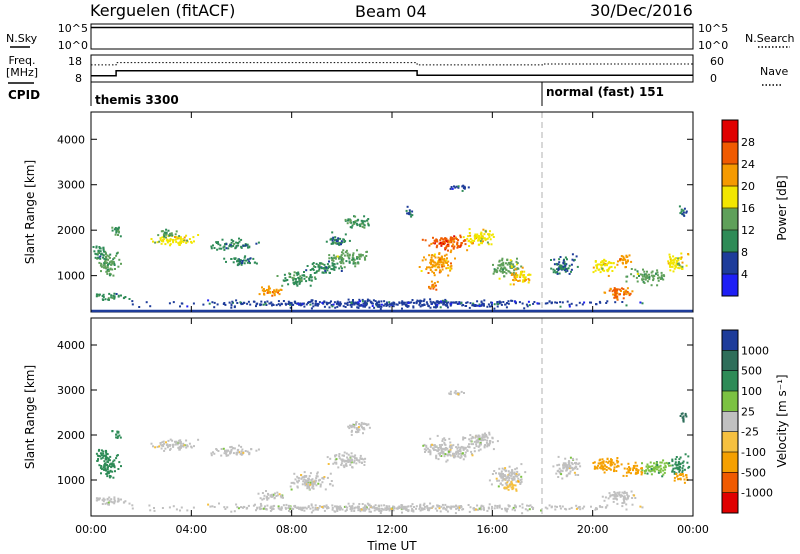  What do you see at coordinates (22, 38) in the screenshot?
I see `nsky-label: N.Sky` at bounding box center [22, 38].